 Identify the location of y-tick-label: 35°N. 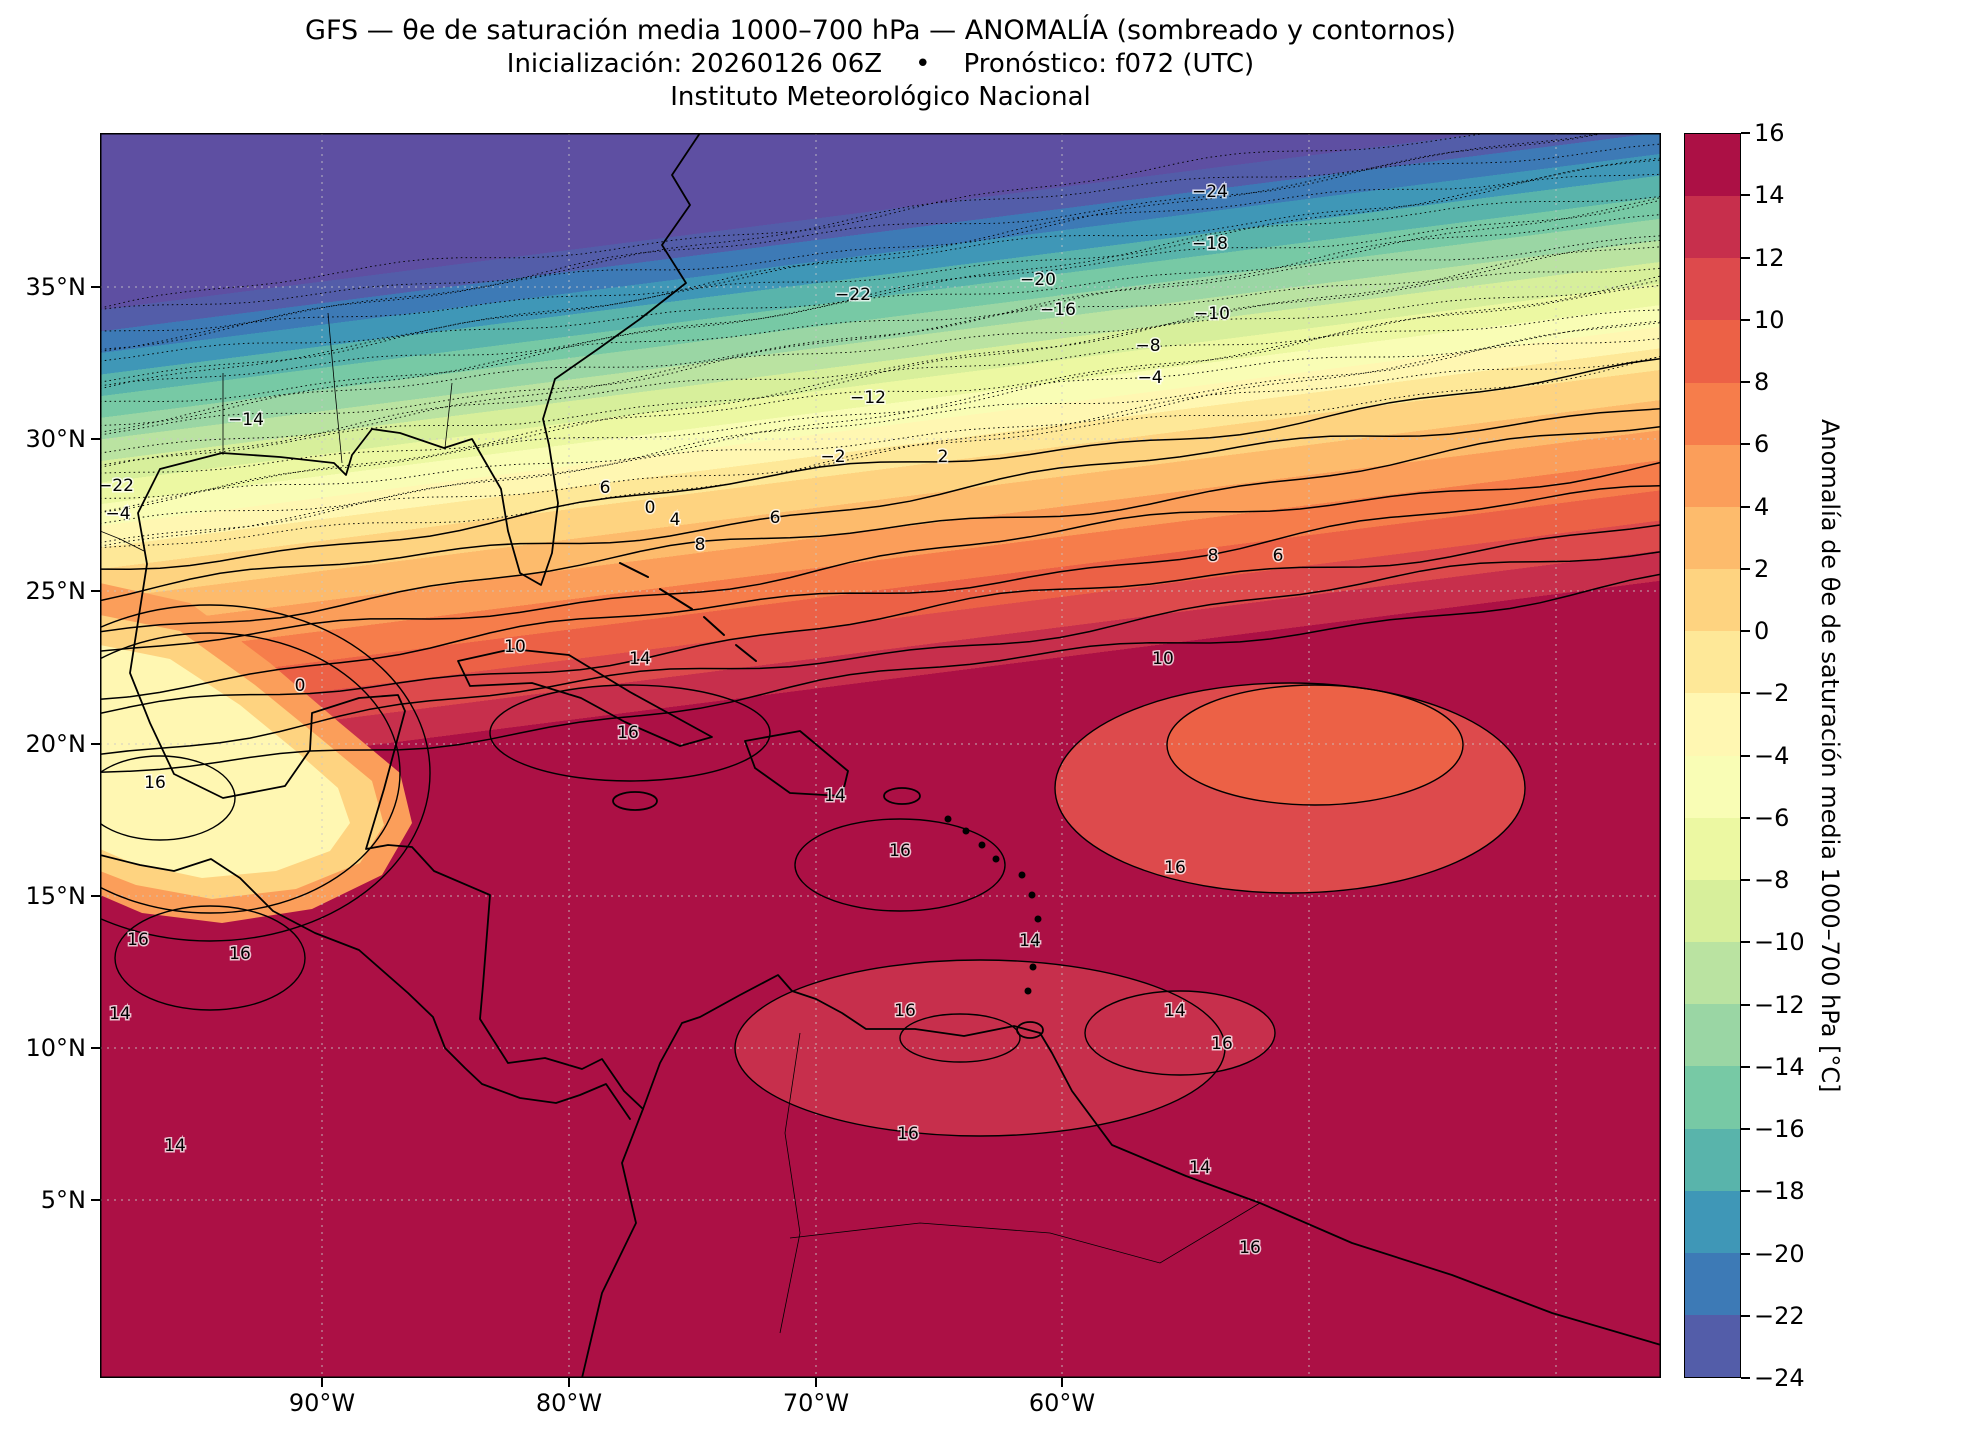
(56, 287).